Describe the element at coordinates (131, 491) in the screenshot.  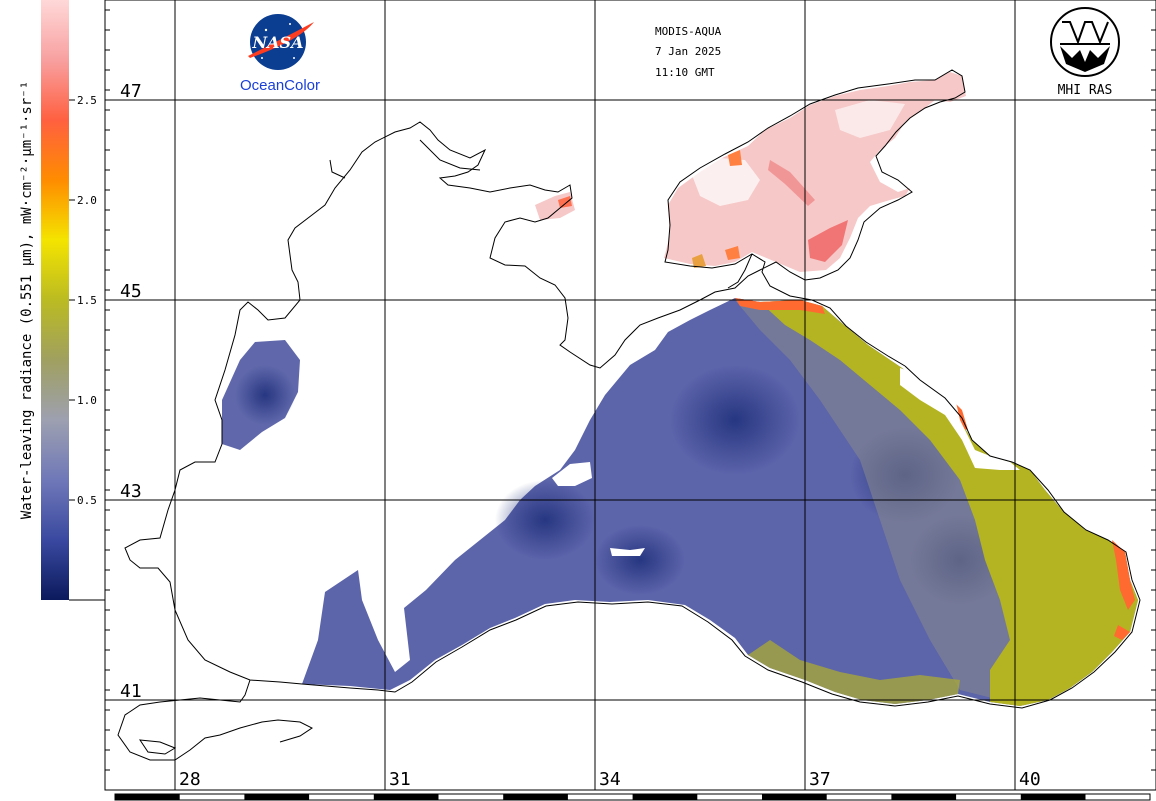
I see `latitude-label: 43` at that location.